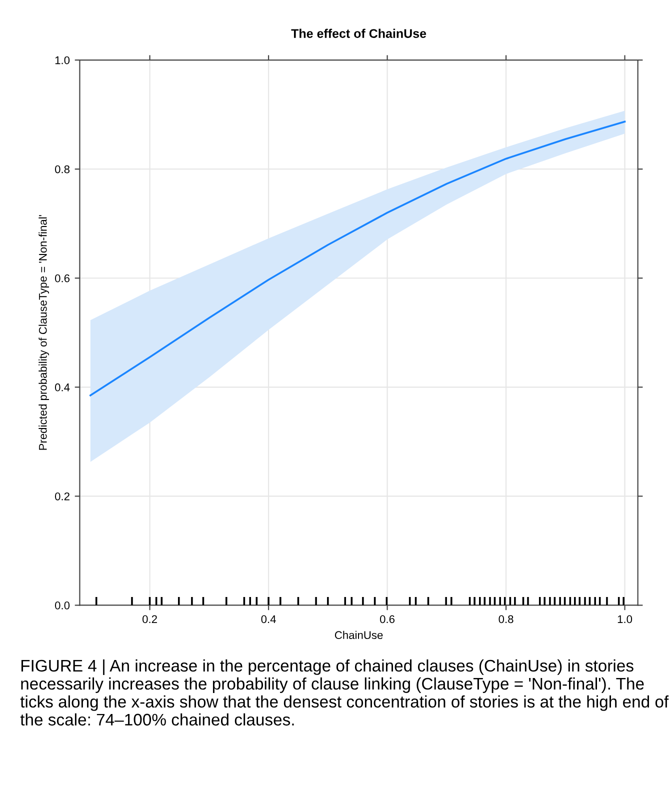 The width and height of the screenshot is (670, 785). Describe the element at coordinates (387, 619) in the screenshot. I see `x-tick-label: 0.6` at that location.